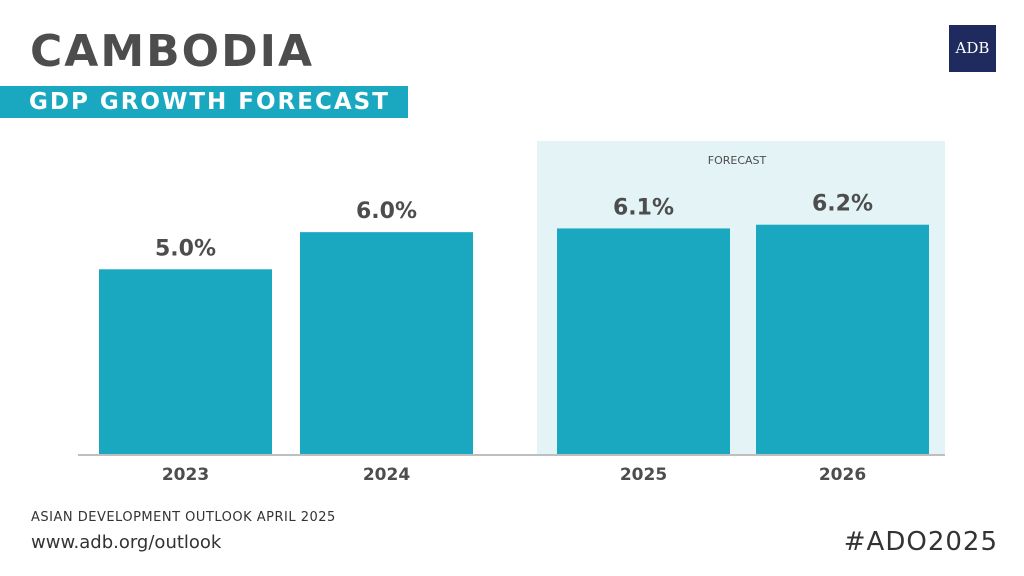  Describe the element at coordinates (386, 343) in the screenshot. I see `bar-2024` at that location.